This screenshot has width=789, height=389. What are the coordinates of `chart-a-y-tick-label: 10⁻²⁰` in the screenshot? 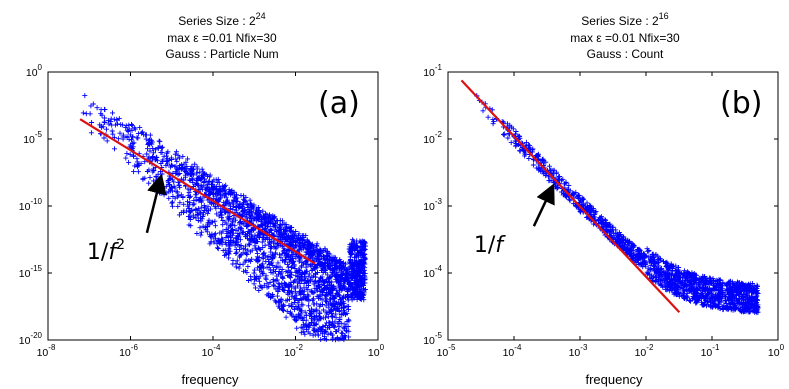 It's located at (31, 339).